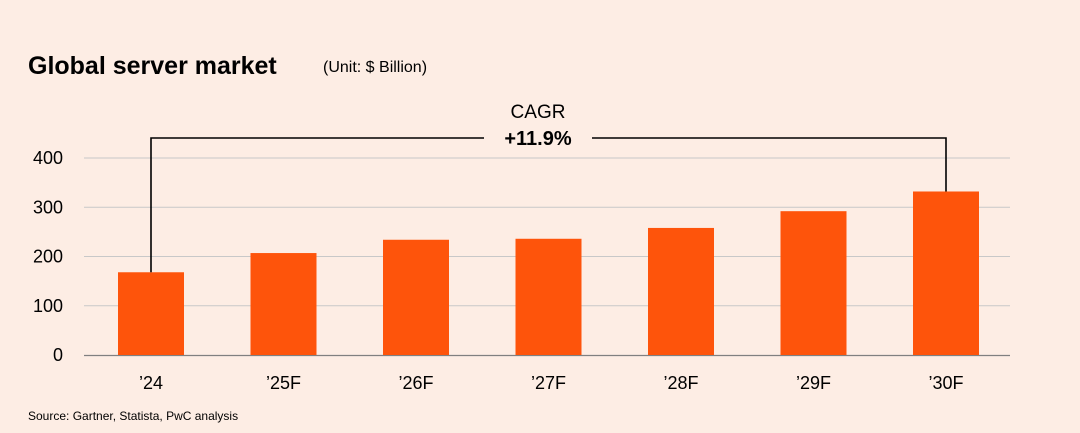  What do you see at coordinates (48, 306) in the screenshot?
I see `y-tick-label: 100` at bounding box center [48, 306].